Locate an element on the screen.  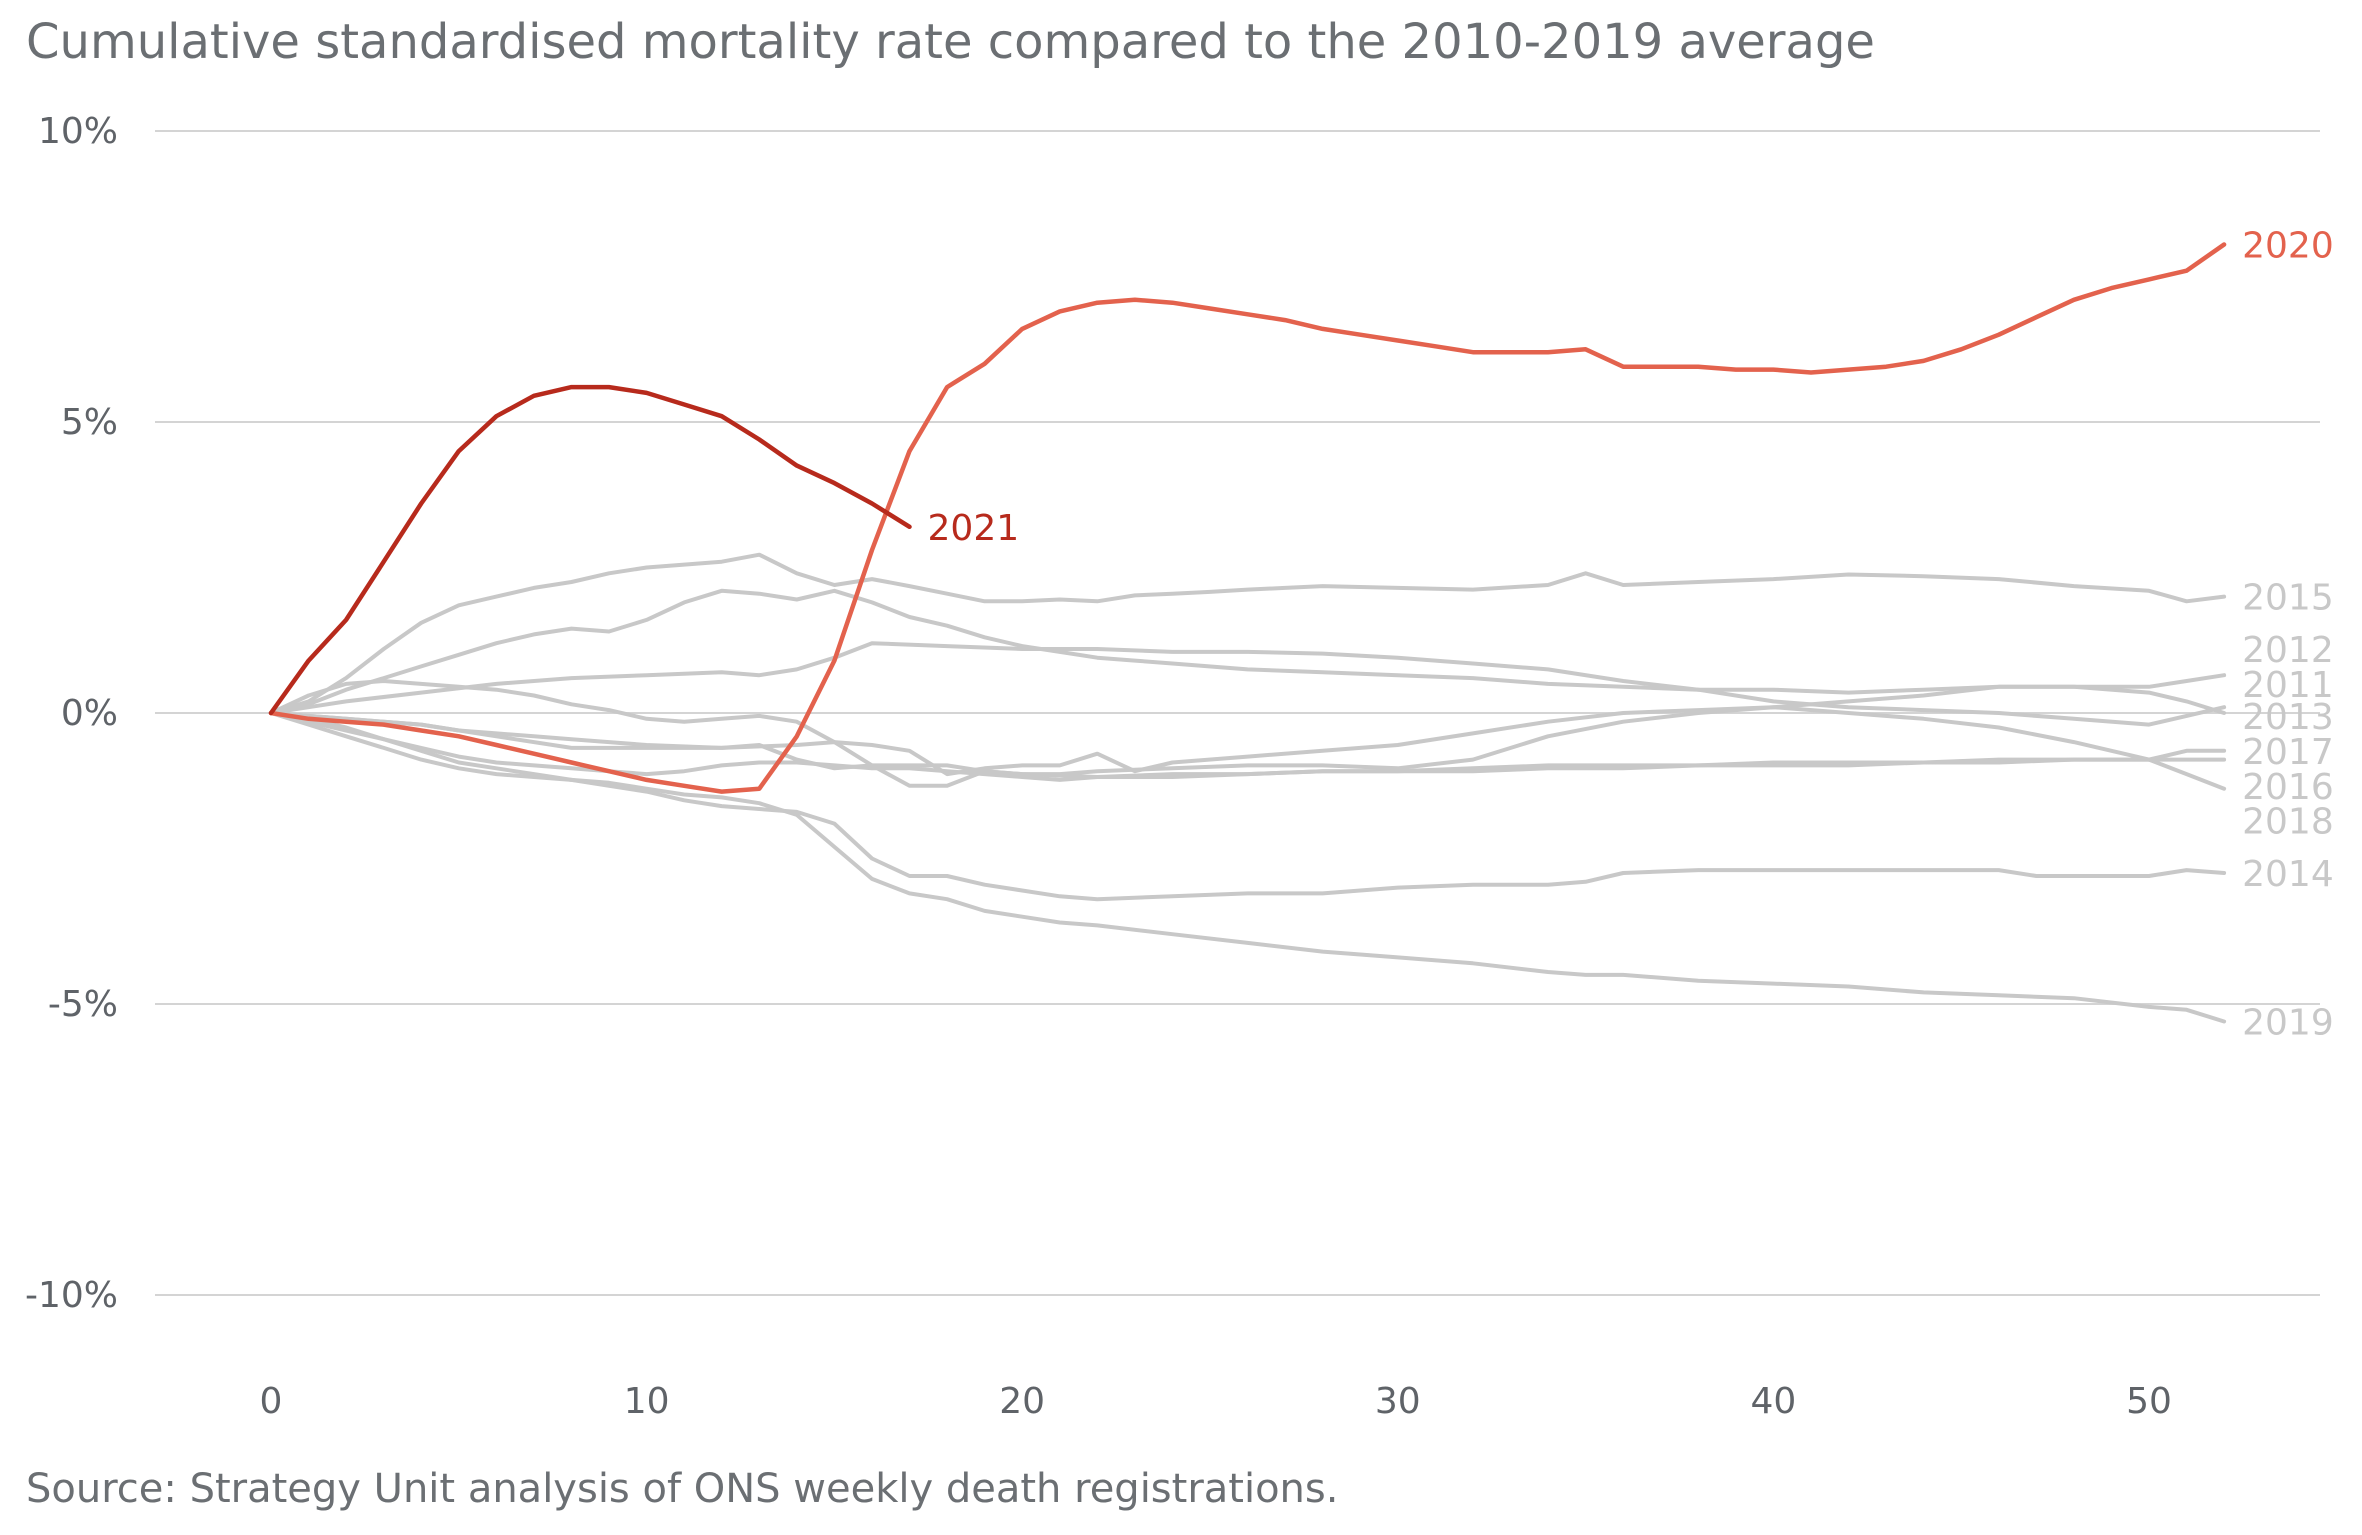
y-tick-label: 0% is located at coordinates (89, 713).